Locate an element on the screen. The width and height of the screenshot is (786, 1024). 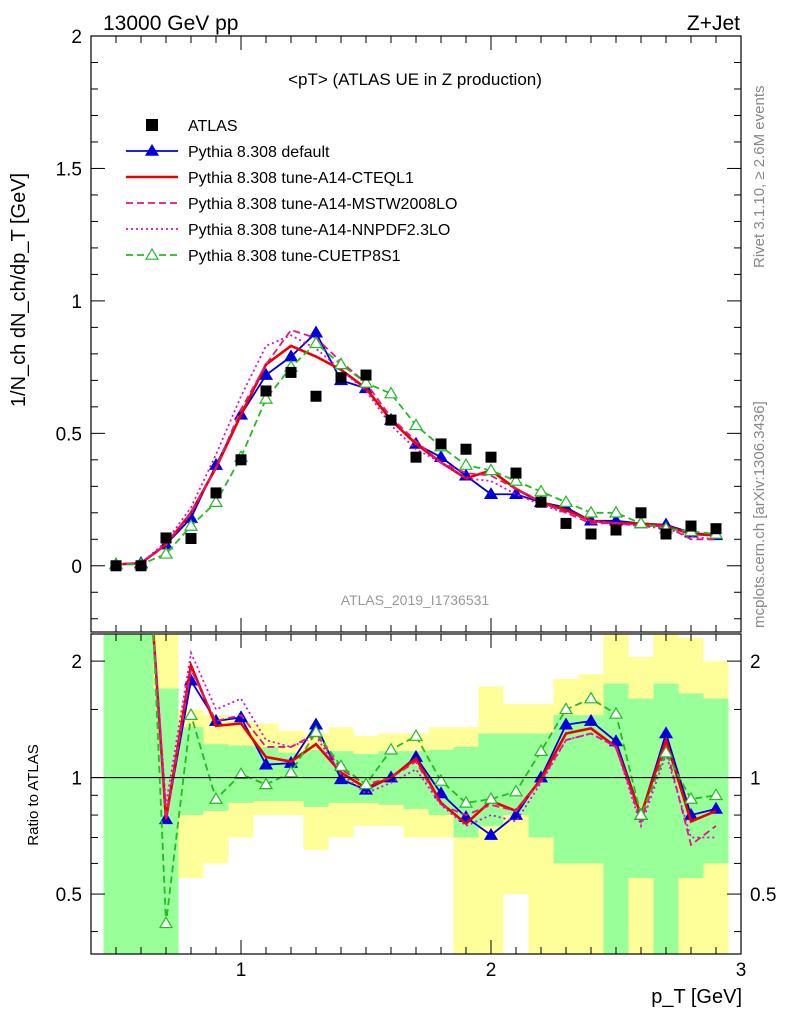
y-tick-label: 0 is located at coordinates (76, 567).